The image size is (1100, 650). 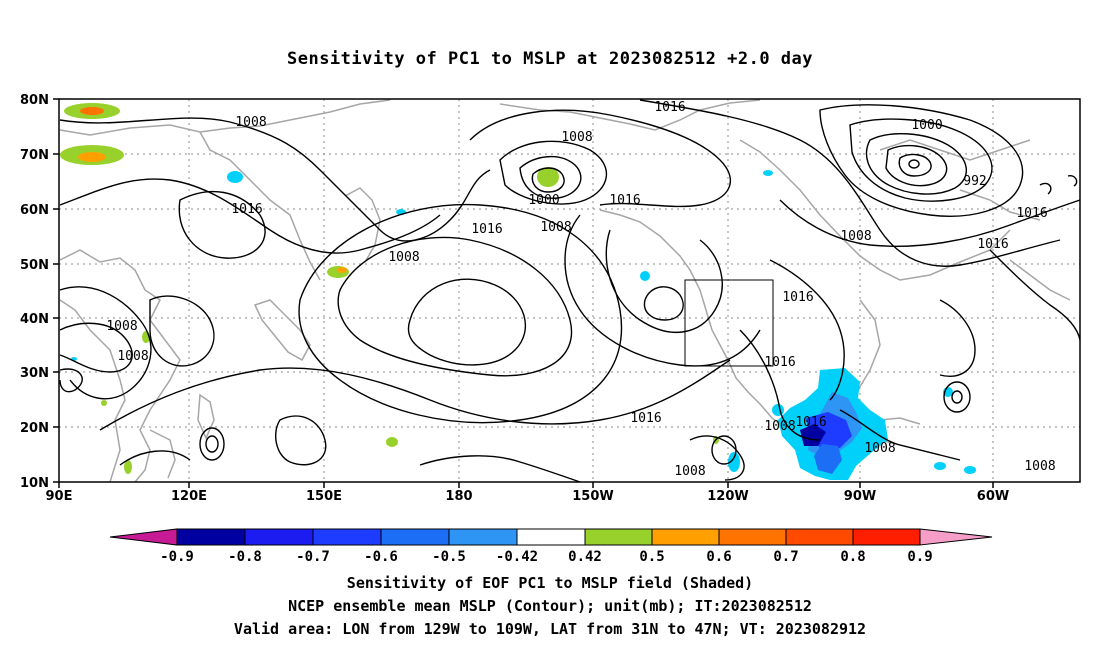 I want to click on colorbar-label: -0.7, so click(x=313, y=557).